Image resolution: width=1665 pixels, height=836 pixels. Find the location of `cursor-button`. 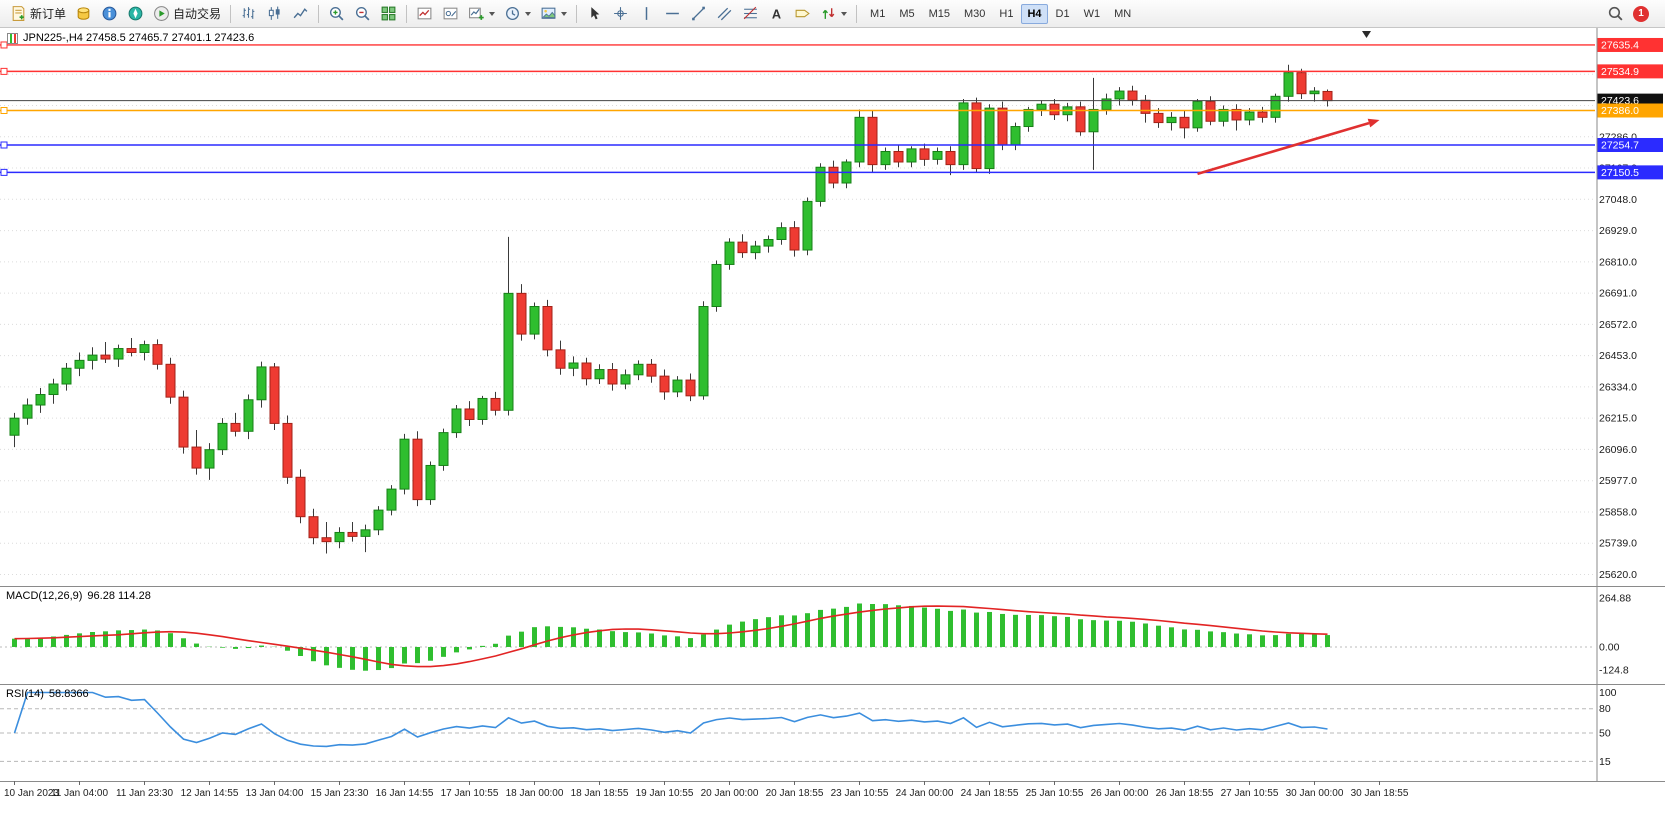

cursor-button is located at coordinates (594, 14).